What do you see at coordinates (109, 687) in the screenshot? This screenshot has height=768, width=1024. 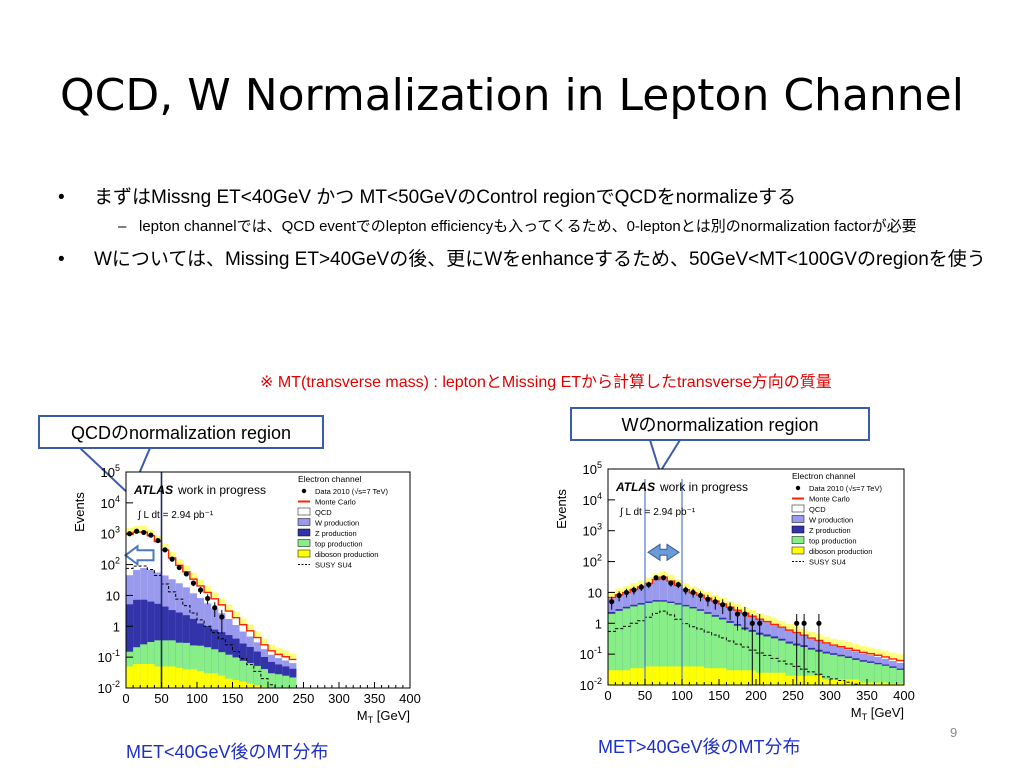 I see `y-tick-label: 10⁻²` at bounding box center [109, 687].